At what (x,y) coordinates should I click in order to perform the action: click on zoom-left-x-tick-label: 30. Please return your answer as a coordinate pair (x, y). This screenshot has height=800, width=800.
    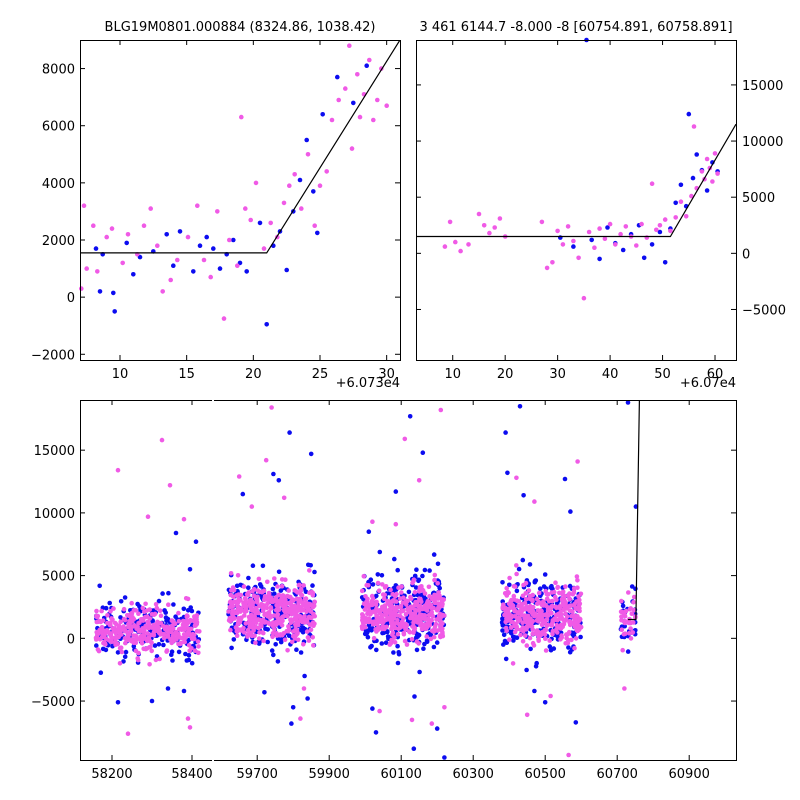
    Looking at the image, I should click on (386, 374).